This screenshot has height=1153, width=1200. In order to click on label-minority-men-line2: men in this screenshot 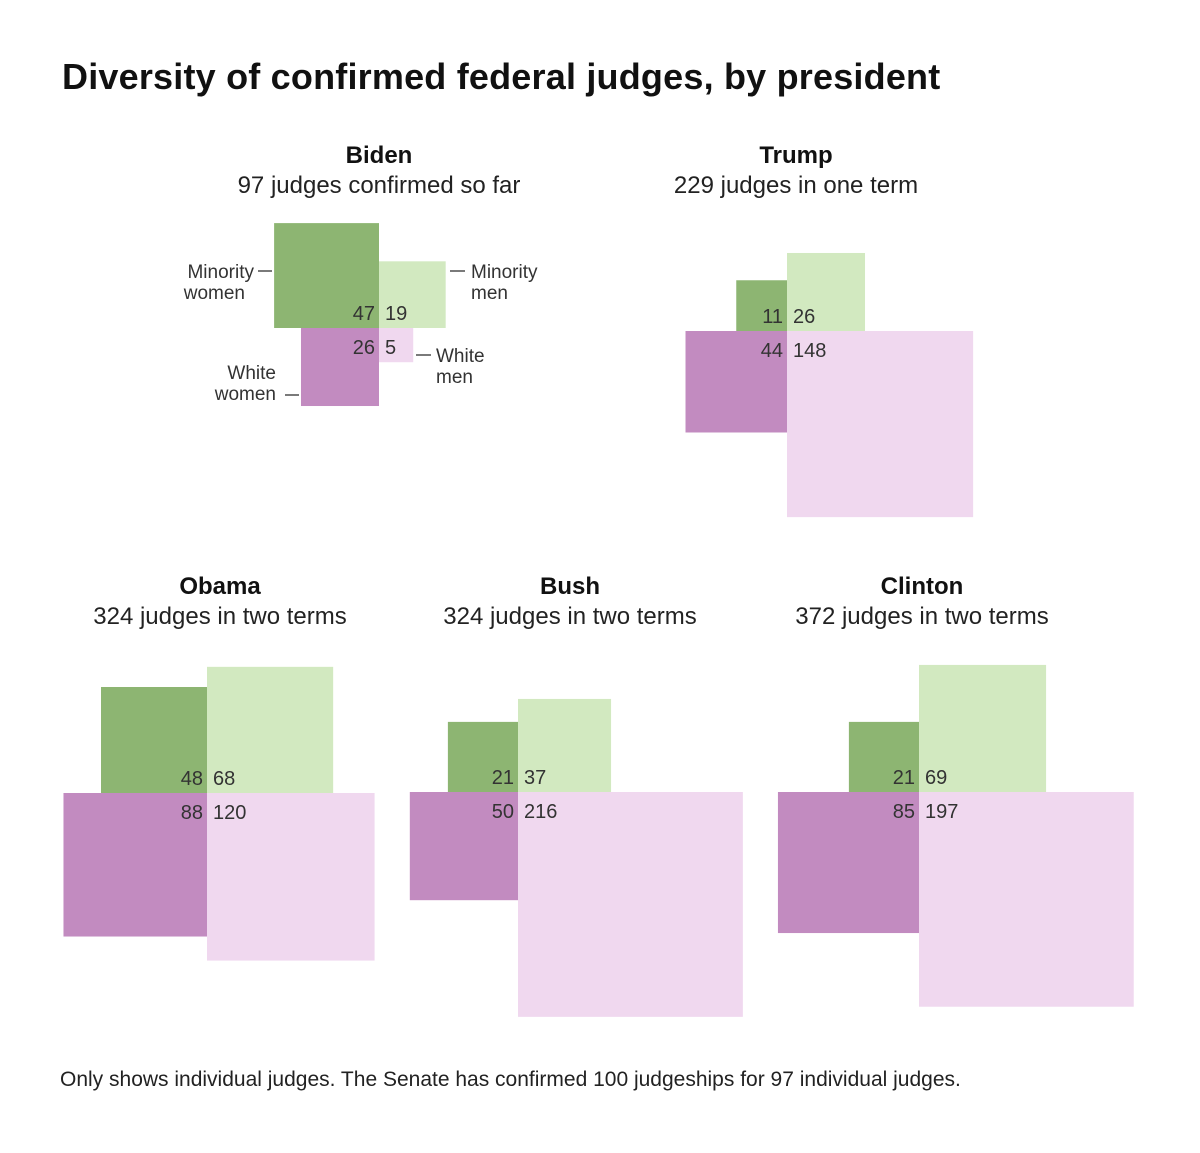, I will do `click(489, 293)`.